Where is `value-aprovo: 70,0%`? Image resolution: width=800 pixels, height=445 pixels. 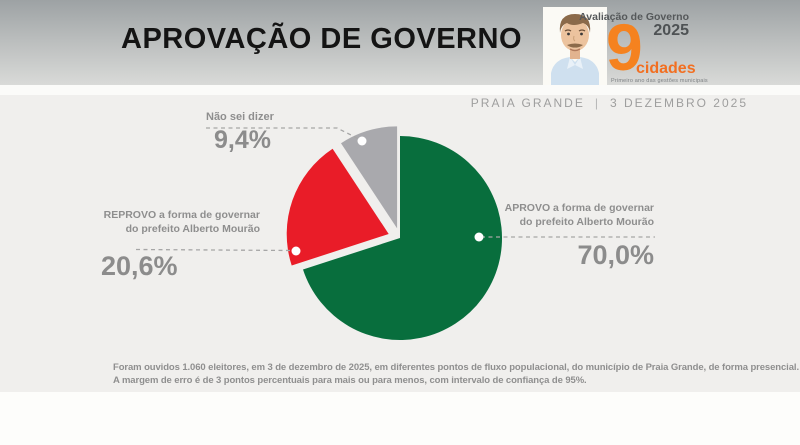 value-aprovo: 70,0% is located at coordinates (615, 255).